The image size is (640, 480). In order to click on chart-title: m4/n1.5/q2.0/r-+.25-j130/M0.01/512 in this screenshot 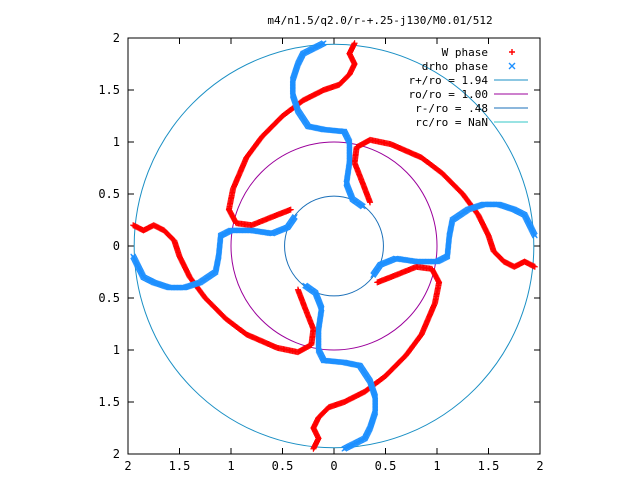, I will do `click(379, 20)`.